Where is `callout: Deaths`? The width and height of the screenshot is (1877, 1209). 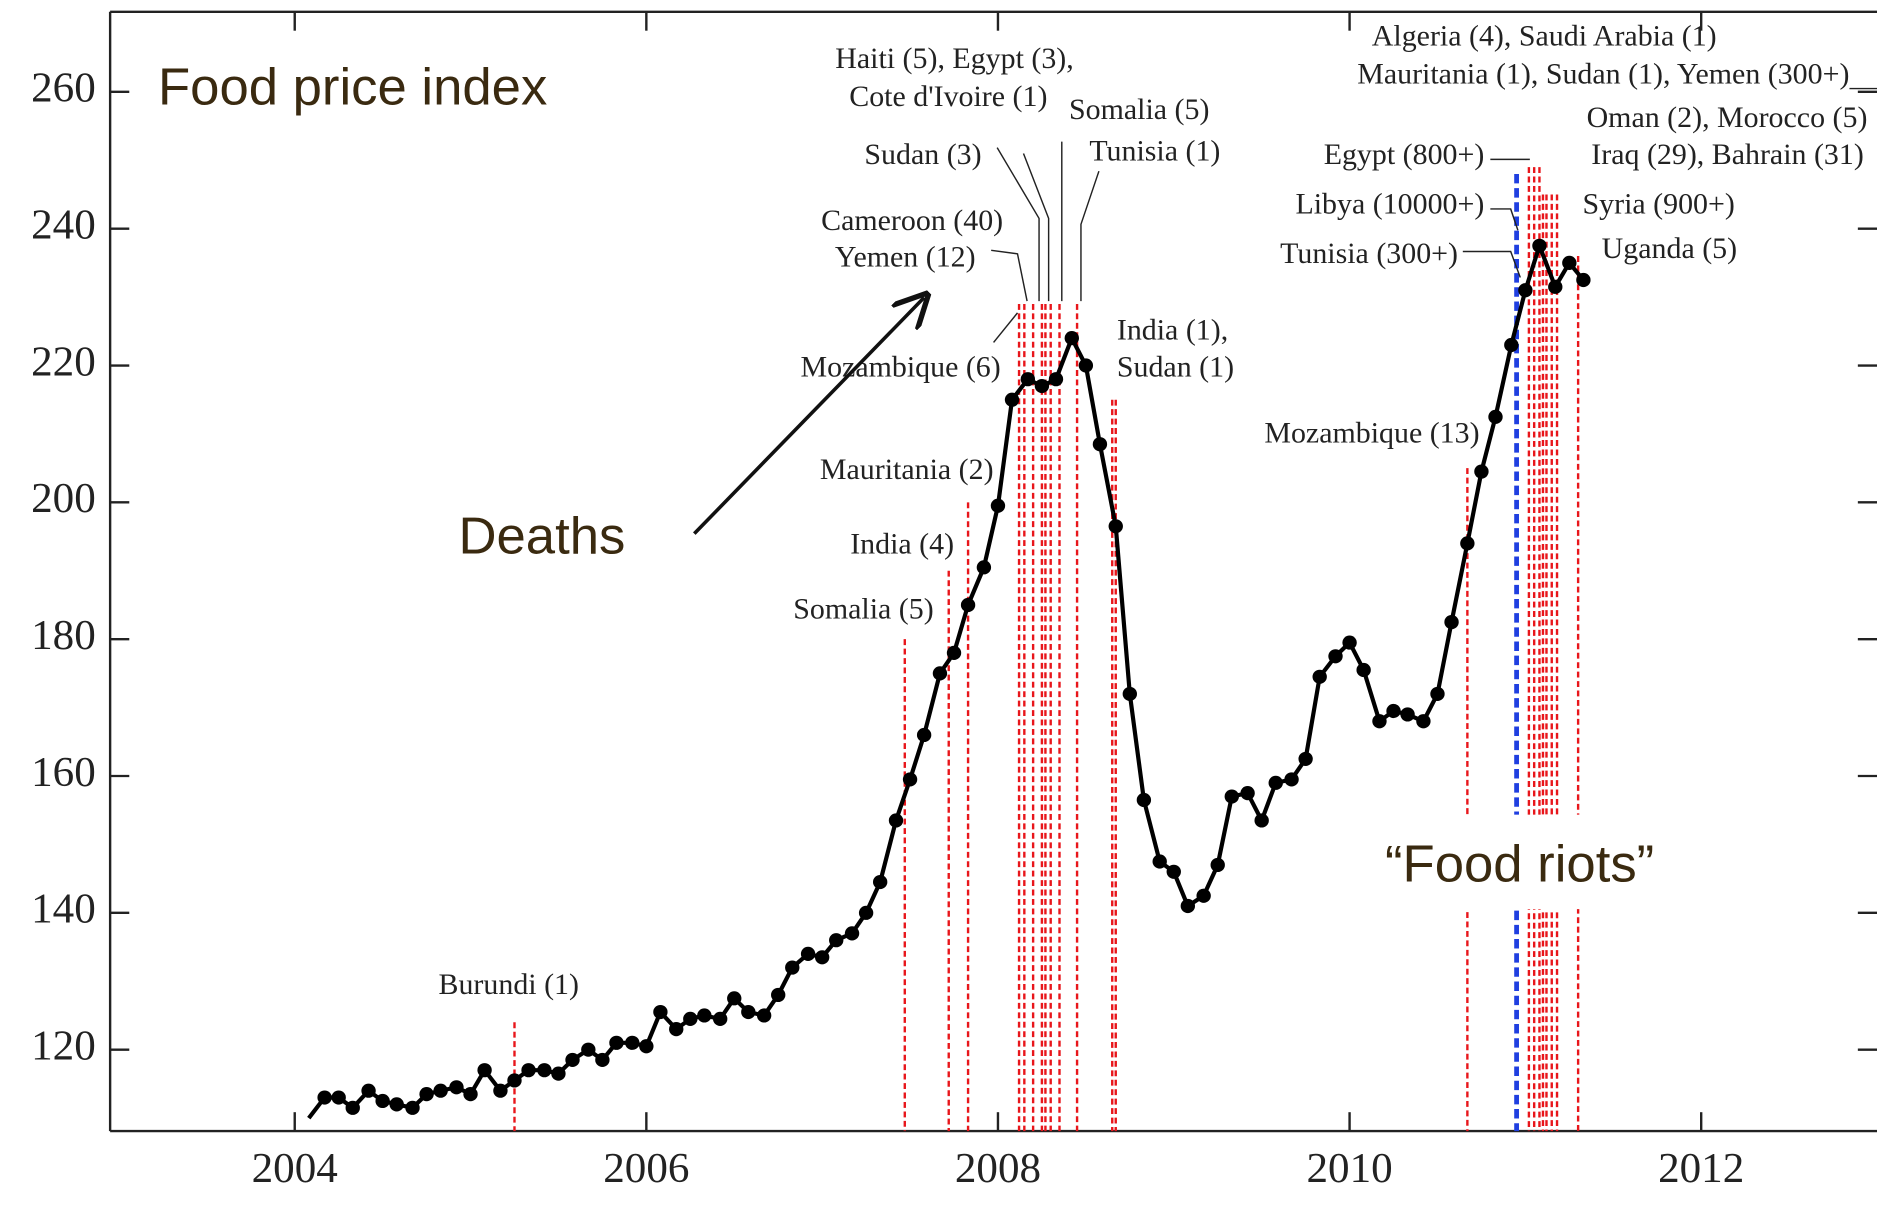 callout: Deaths is located at coordinates (541, 537).